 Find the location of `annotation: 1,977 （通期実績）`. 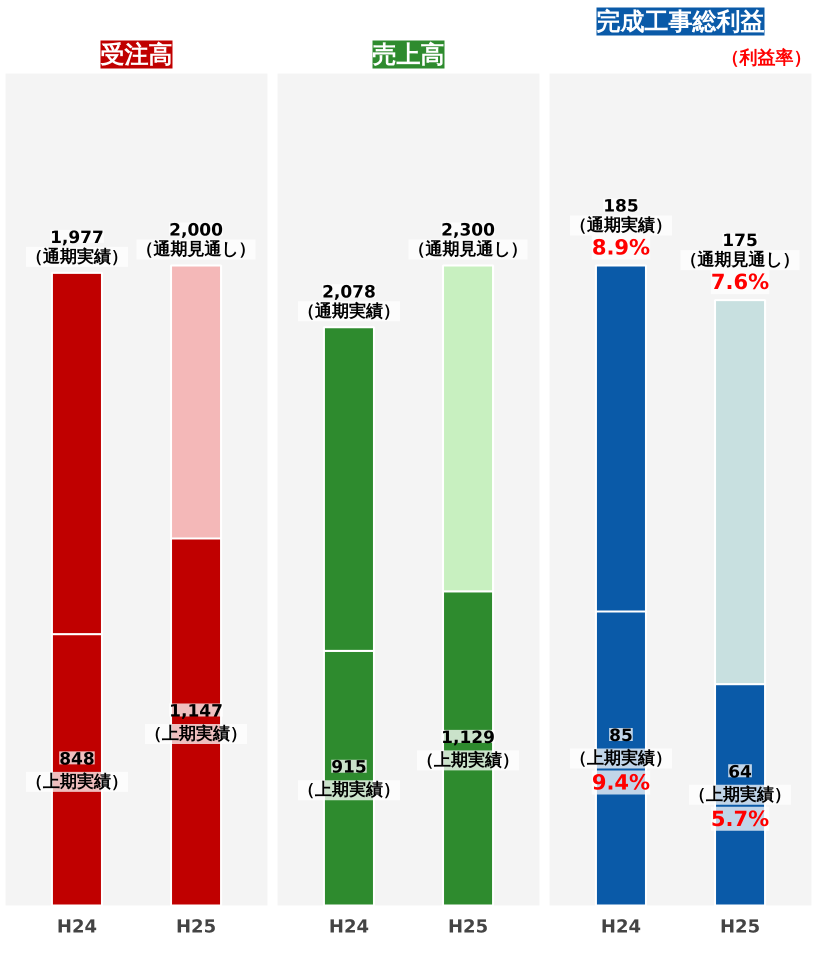

annotation: 1,977 （通期実績） is located at coordinates (77, 247).